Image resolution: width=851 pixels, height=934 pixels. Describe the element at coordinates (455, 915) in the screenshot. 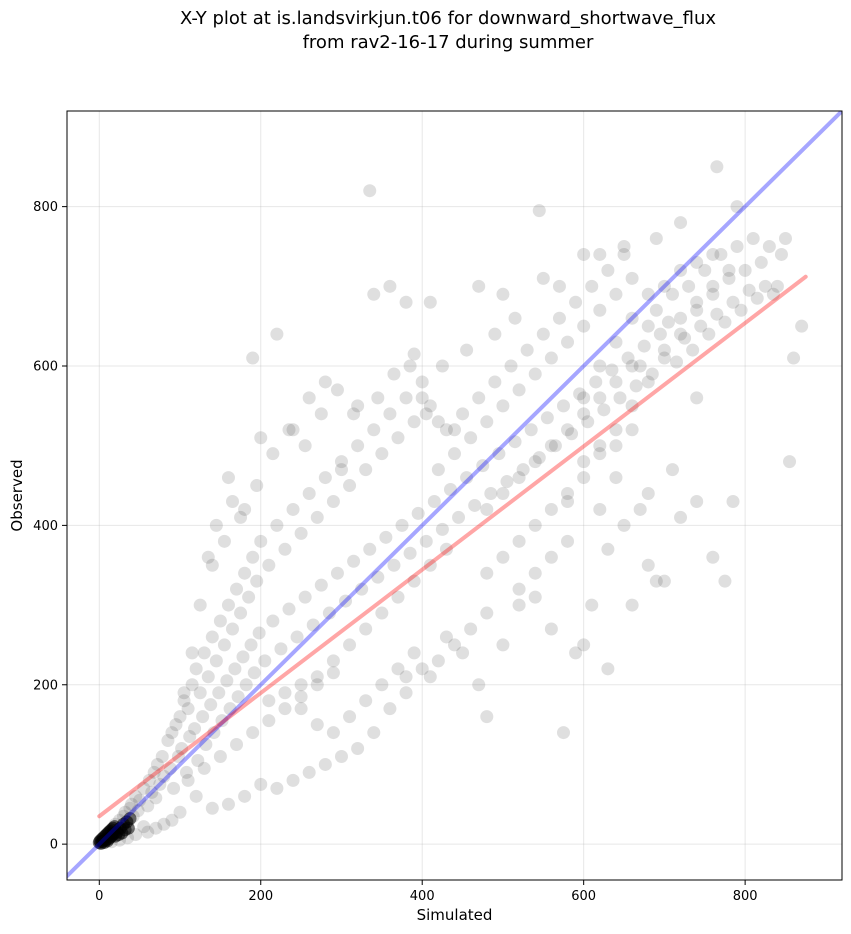

I see `x-axis-label: Simulated` at that location.